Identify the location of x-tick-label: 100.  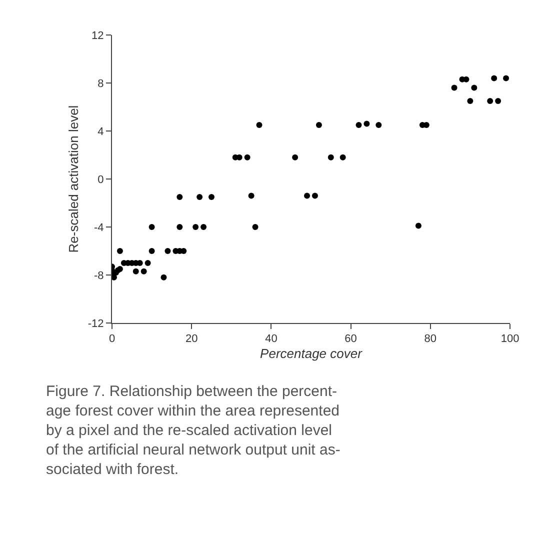
(510, 339).